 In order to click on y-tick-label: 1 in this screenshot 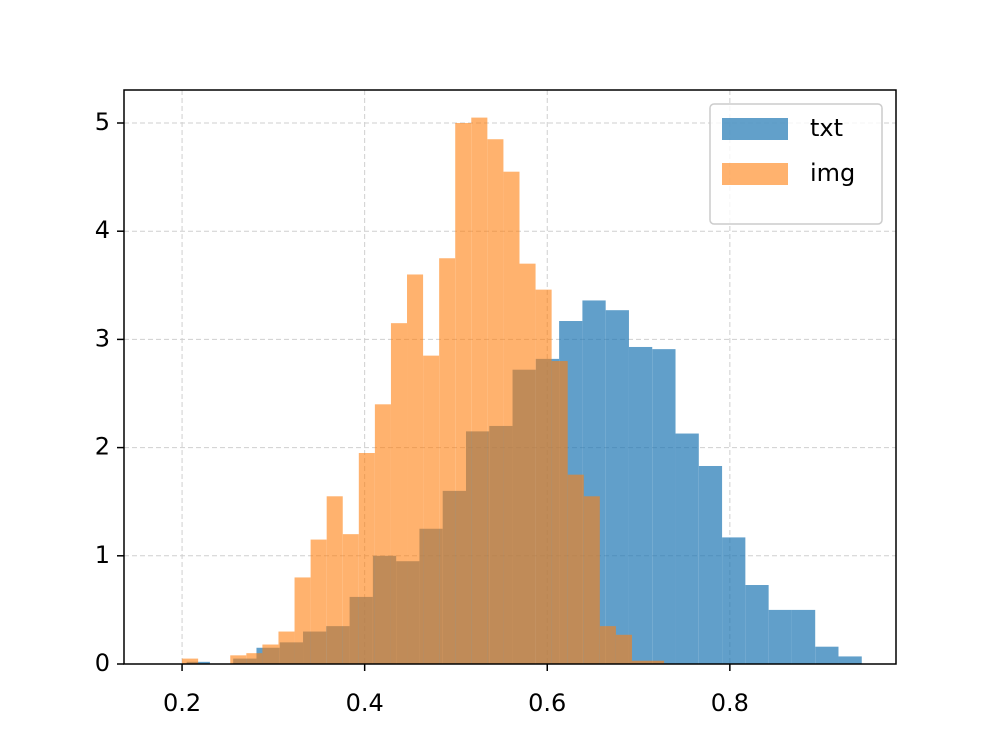, I will do `click(102, 555)`.